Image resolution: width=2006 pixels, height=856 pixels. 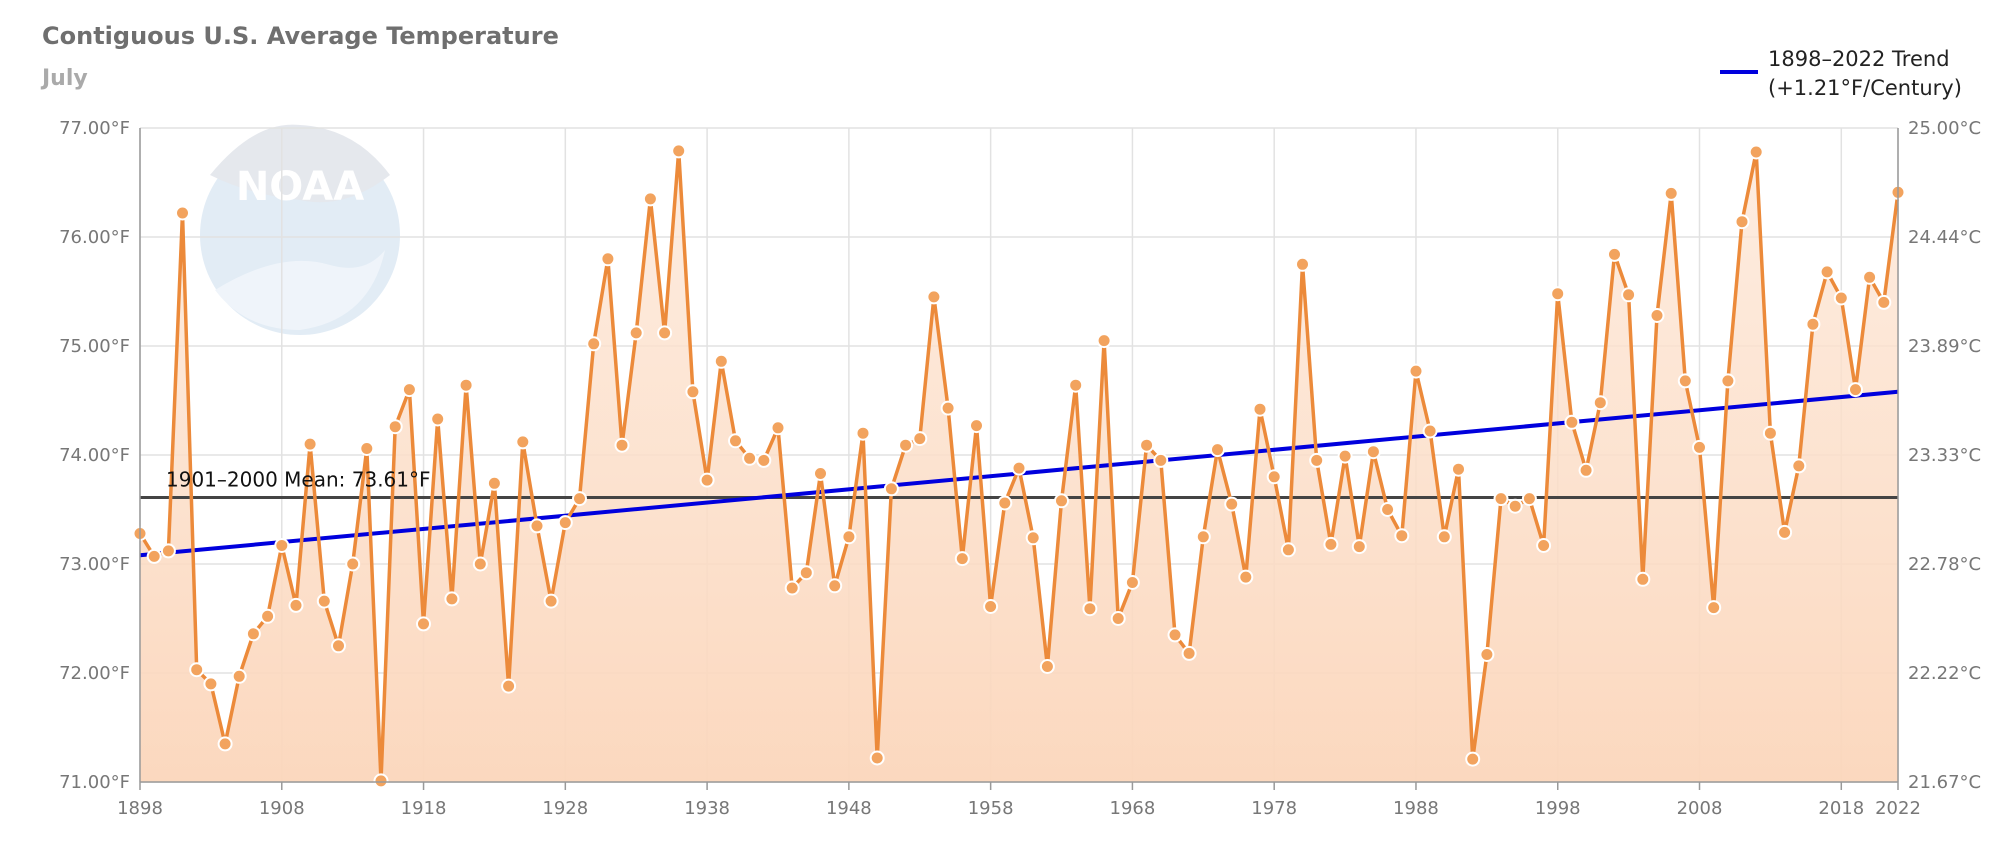 What do you see at coordinates (1944, 237) in the screenshot?
I see `y-tick-label-right: 24.44°C` at bounding box center [1944, 237].